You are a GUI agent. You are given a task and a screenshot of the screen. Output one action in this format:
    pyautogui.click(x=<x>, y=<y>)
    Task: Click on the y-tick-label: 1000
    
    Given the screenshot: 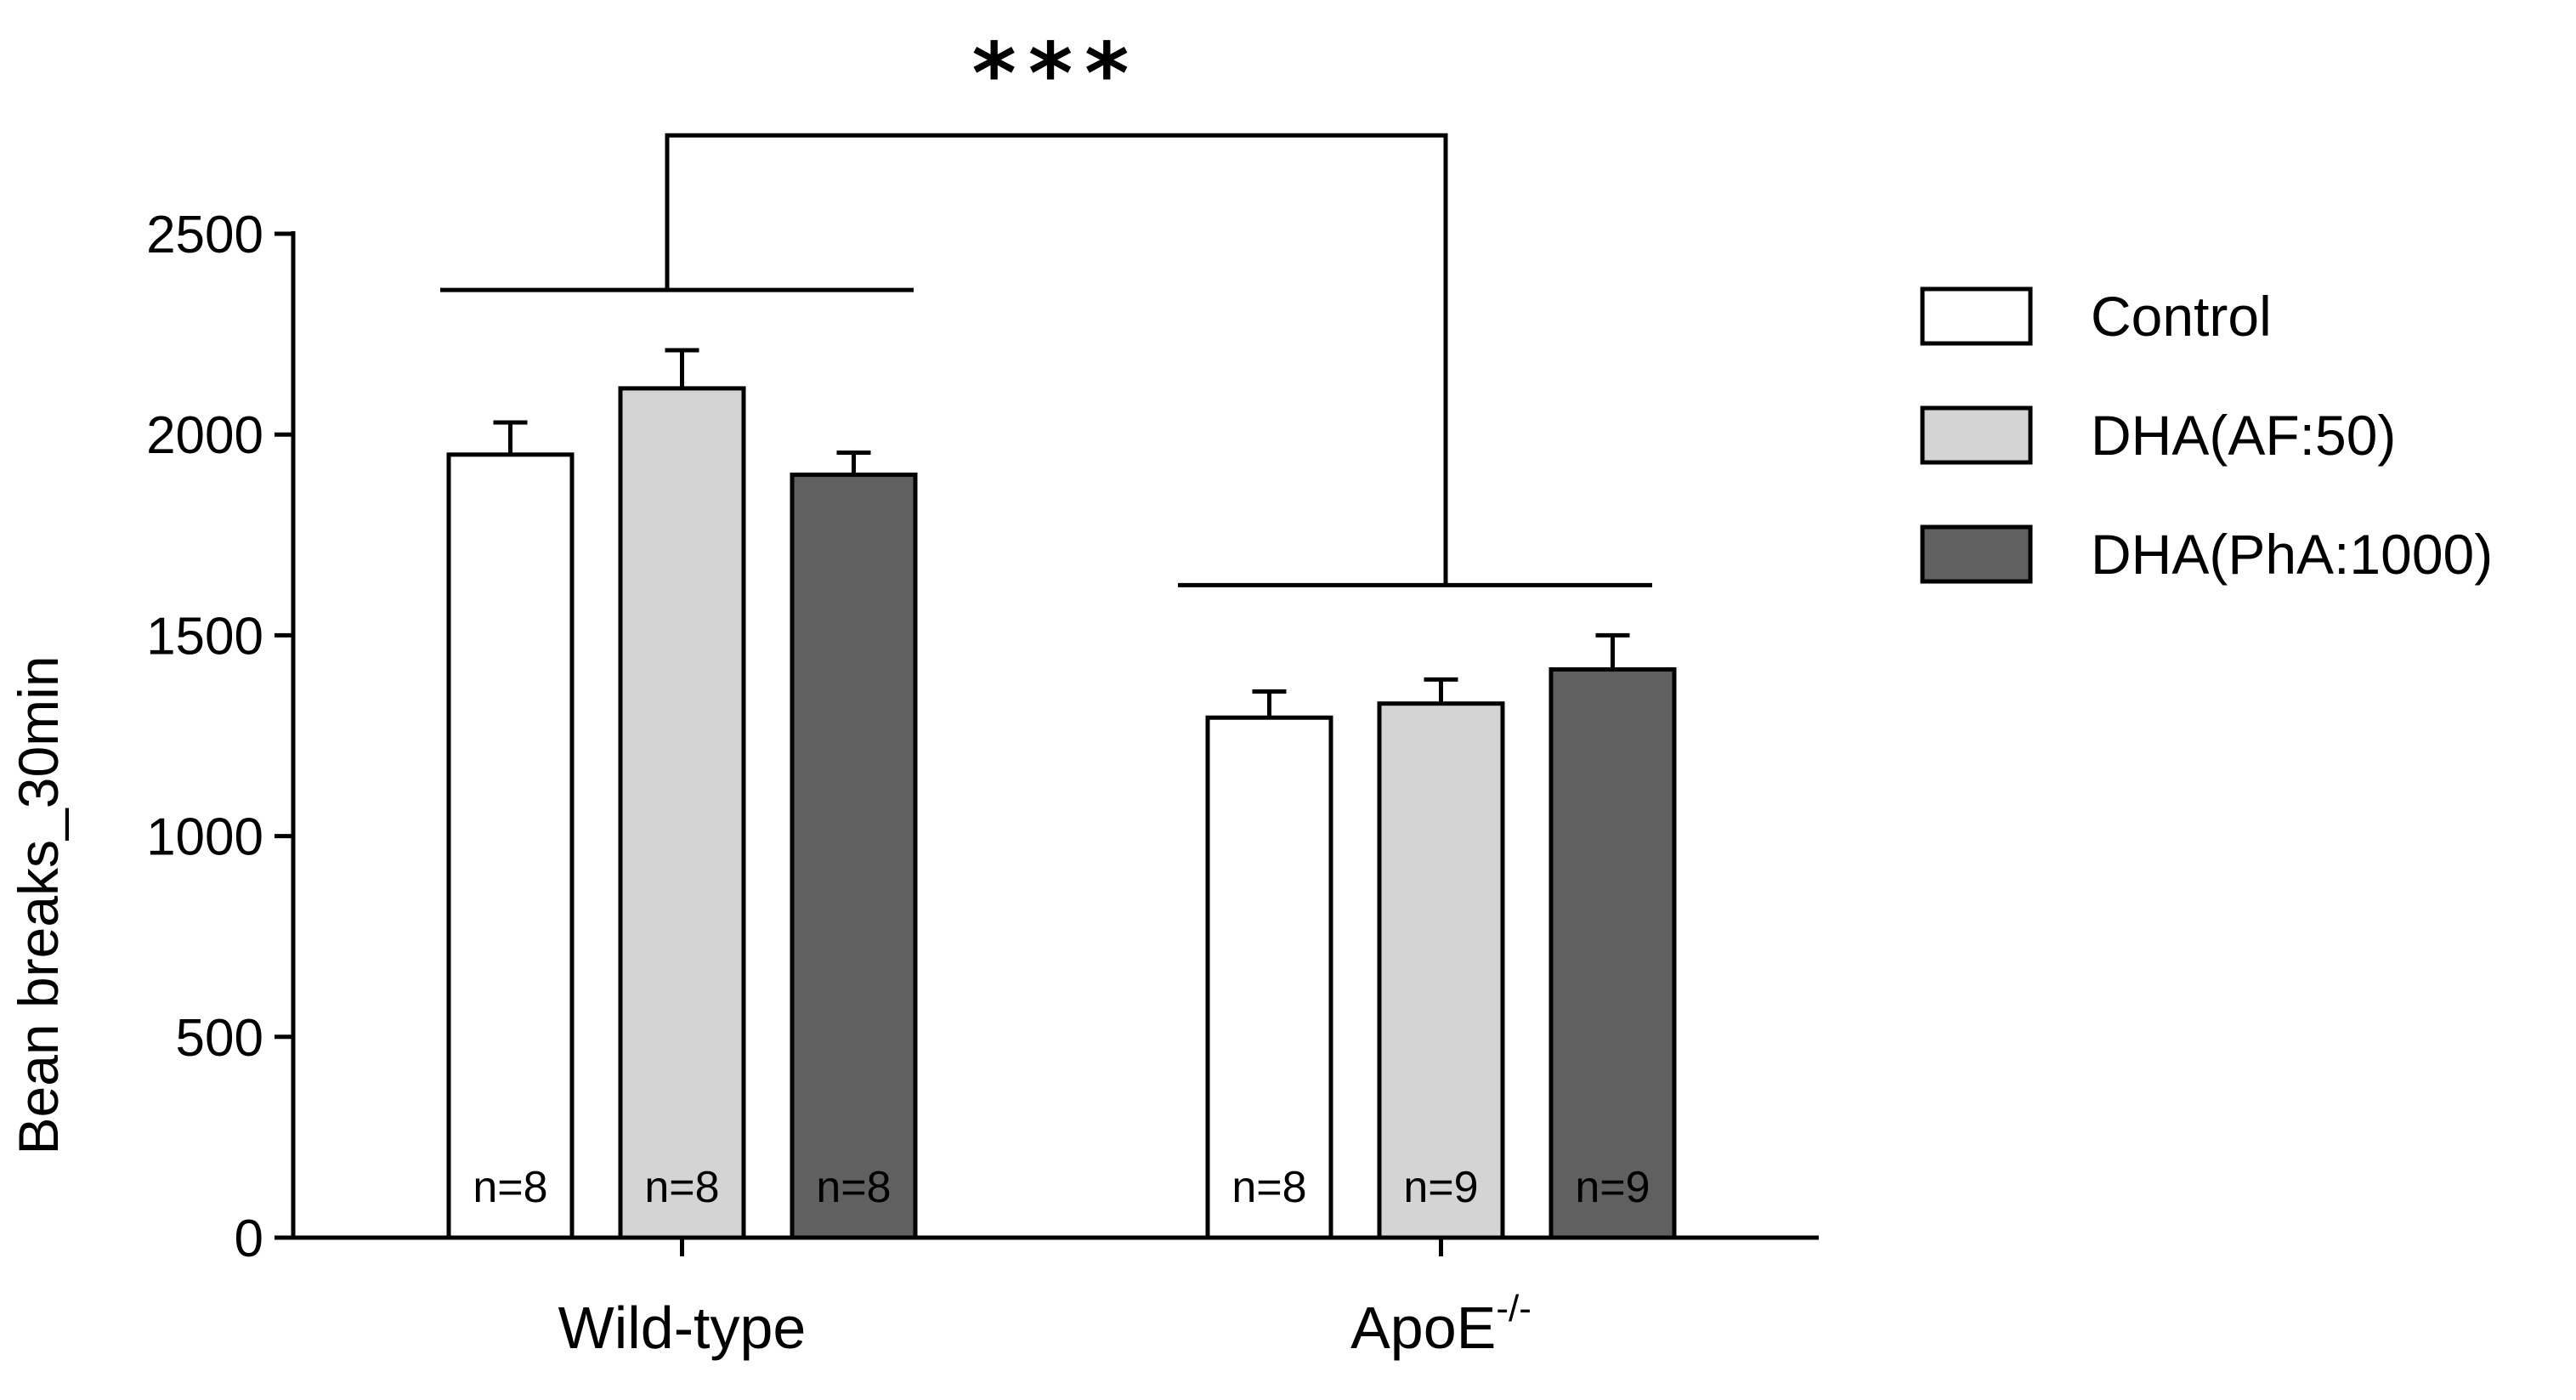 What is the action you would take?
    pyautogui.click(x=204, y=837)
    